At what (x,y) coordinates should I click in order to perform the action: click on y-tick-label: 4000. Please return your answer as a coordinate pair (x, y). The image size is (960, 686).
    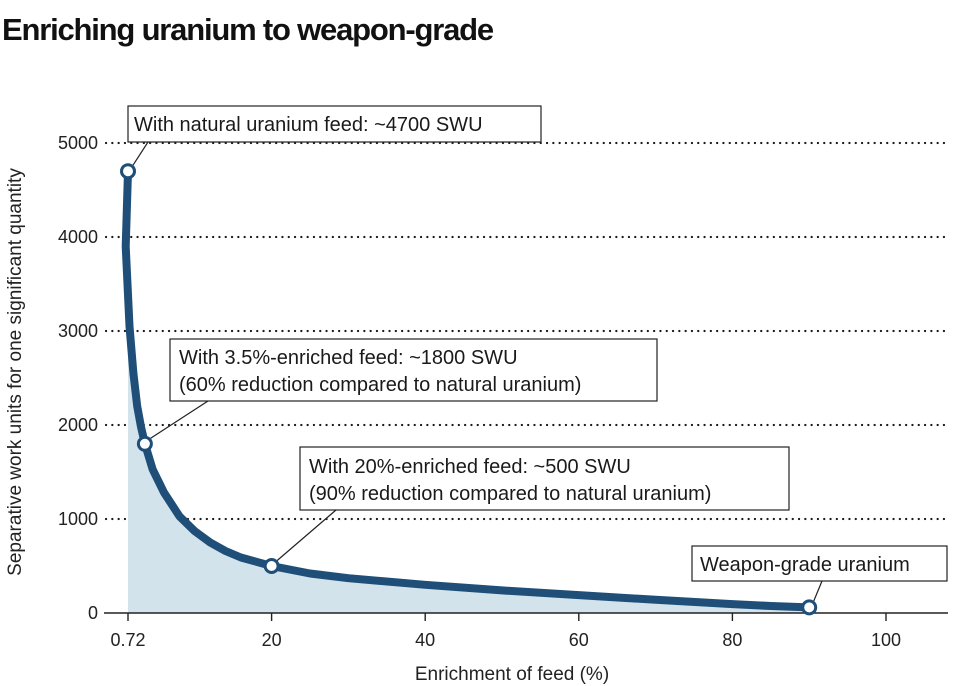
    Looking at the image, I should click on (78, 237).